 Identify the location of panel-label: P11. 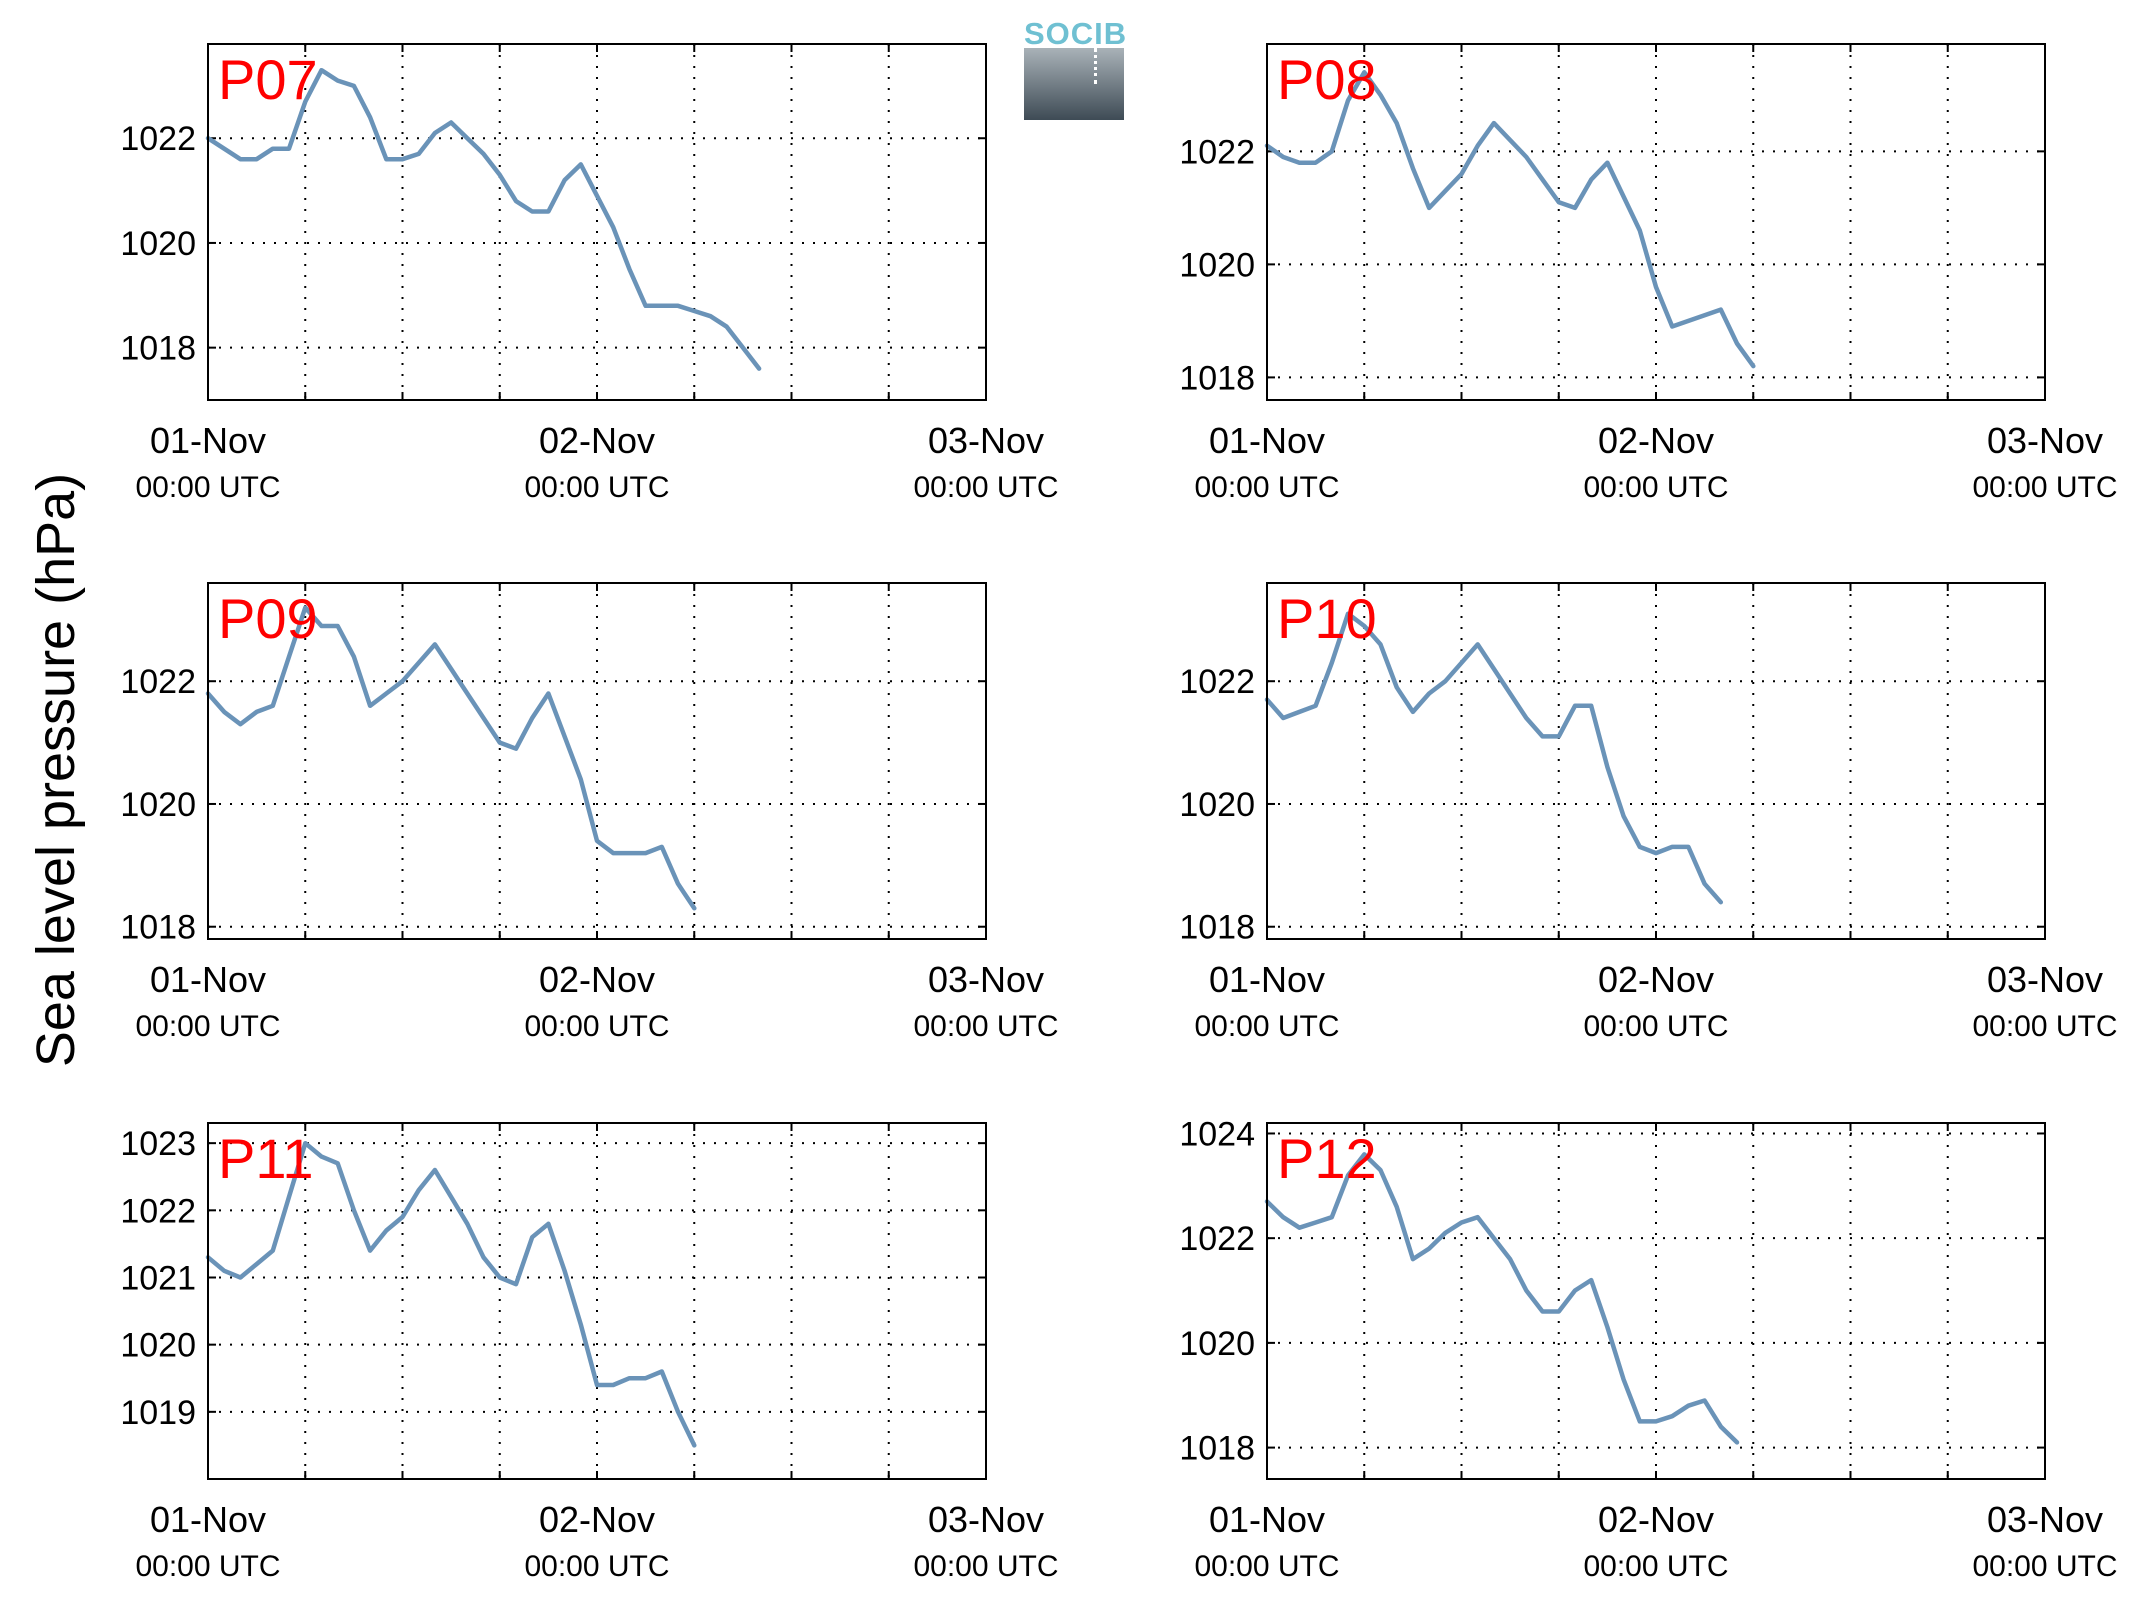
(265, 1158).